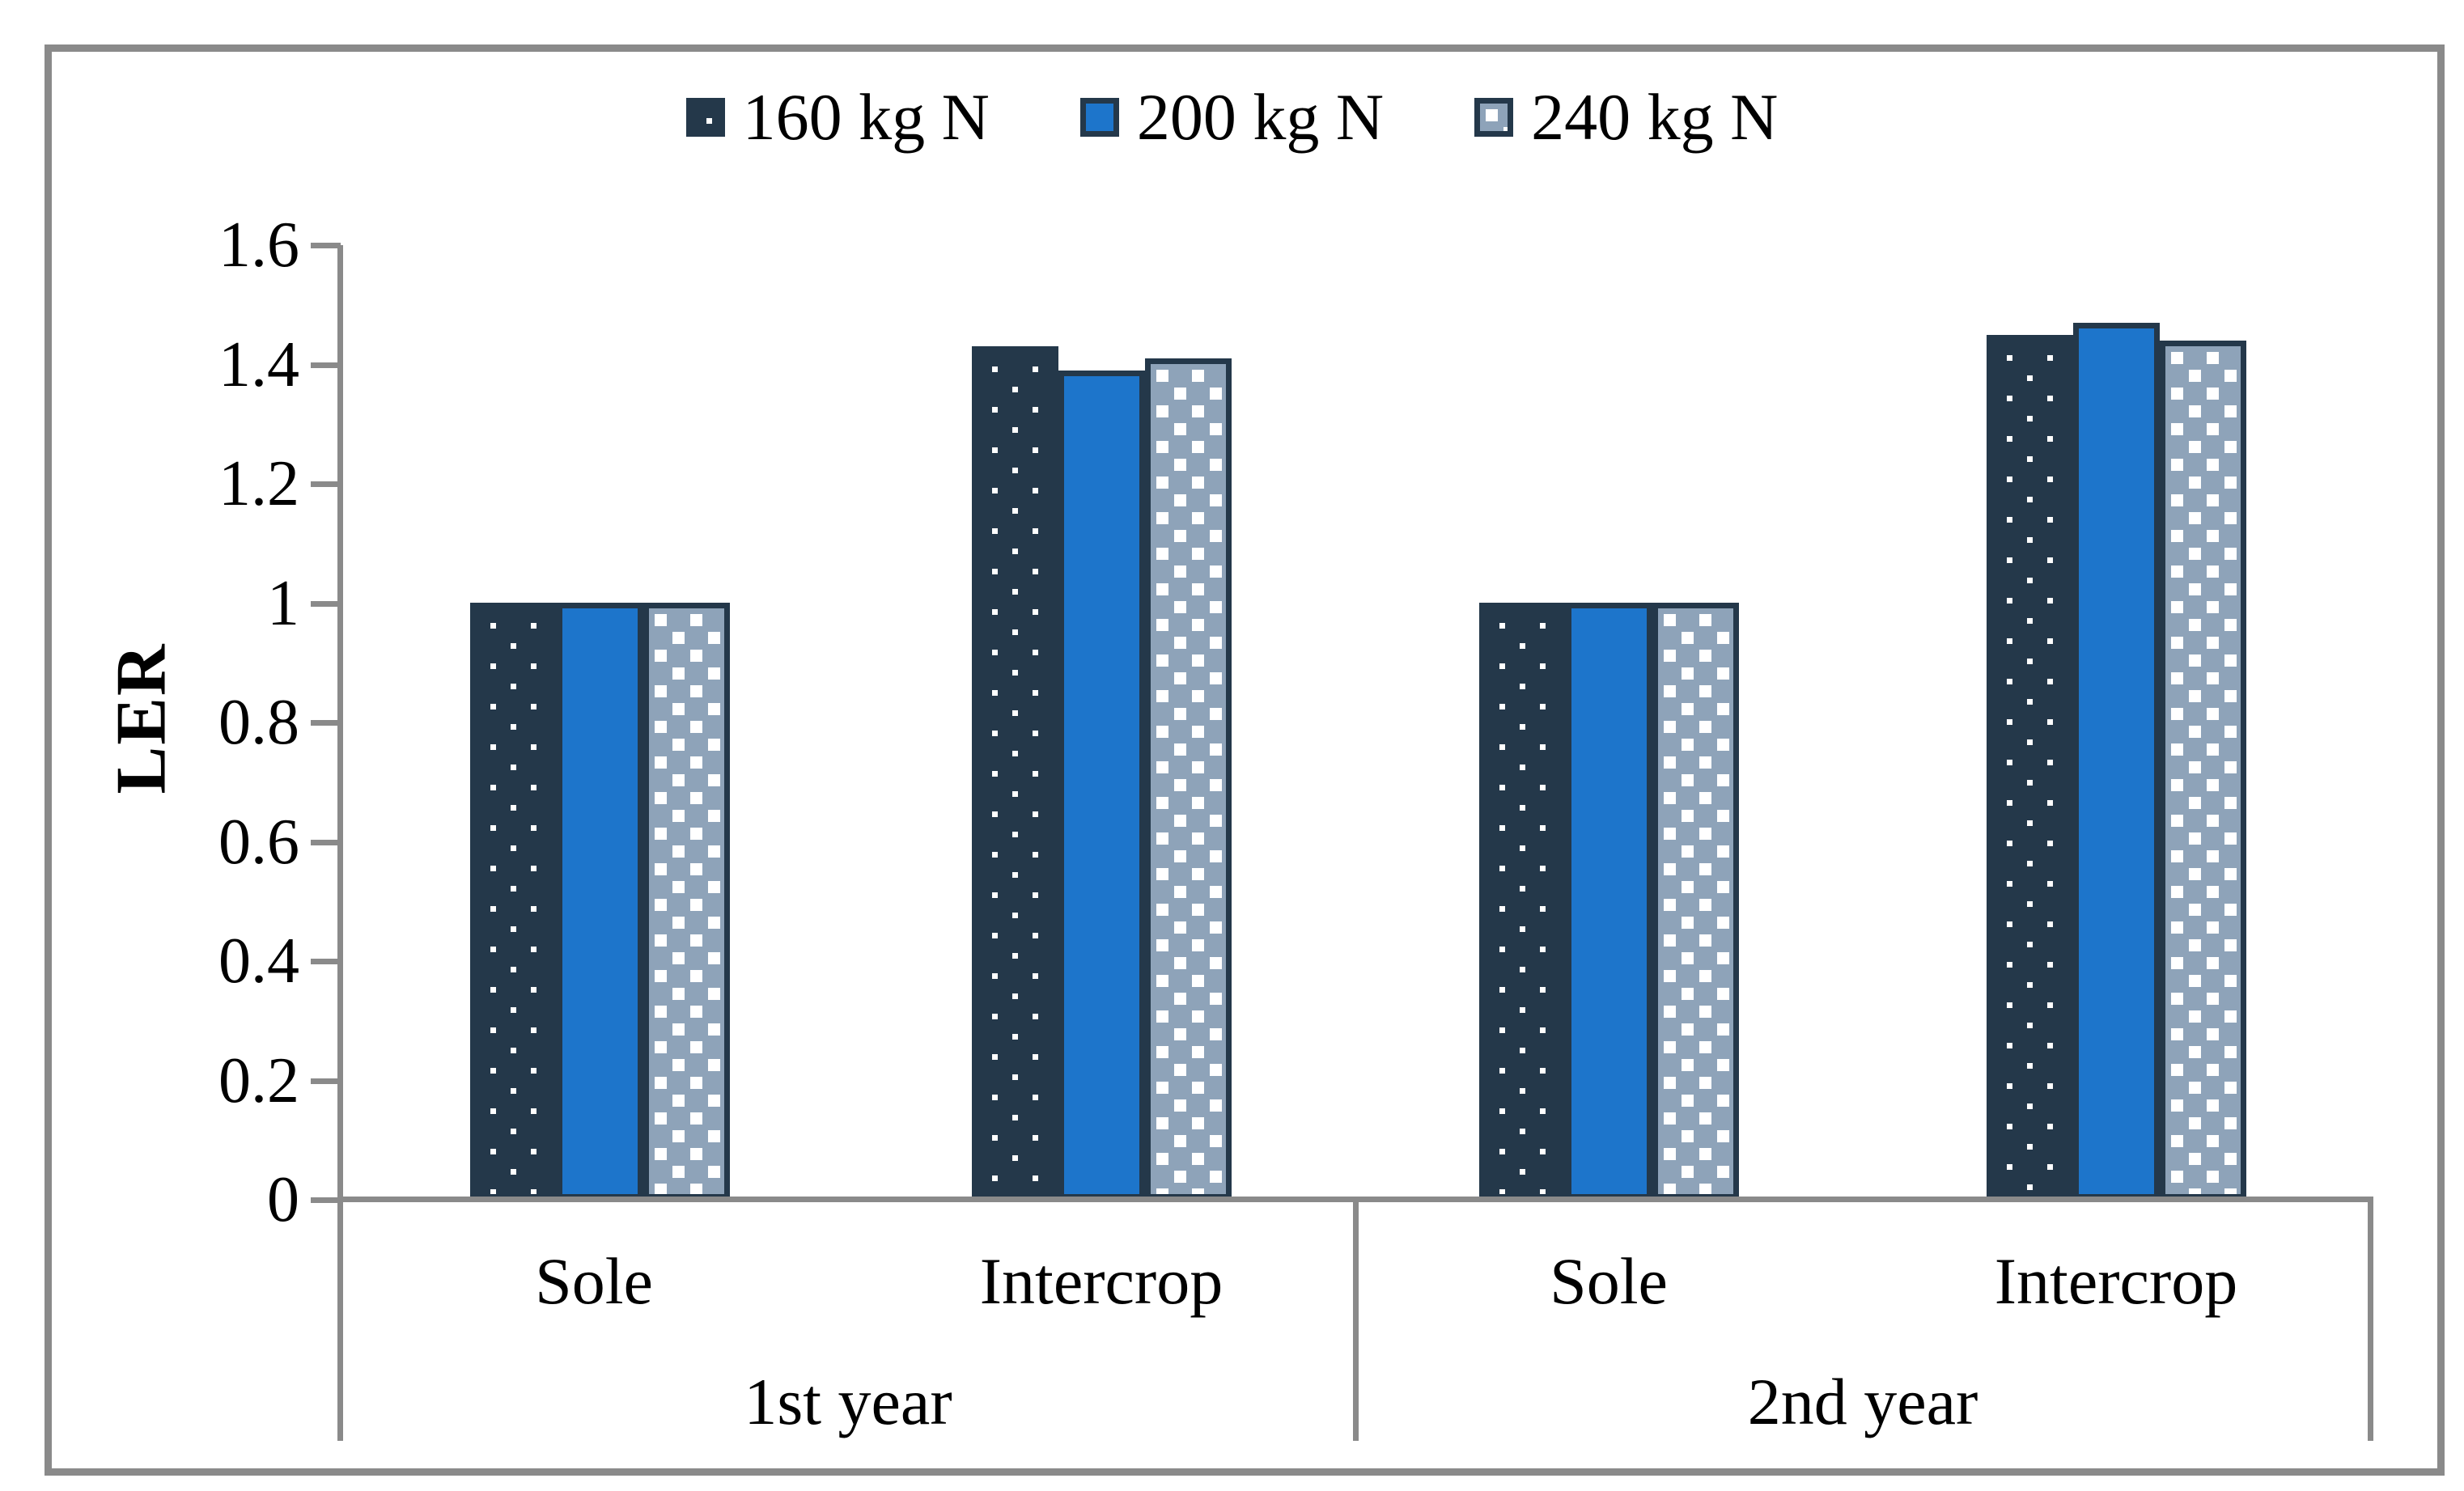 The image size is (2464, 1491). I want to click on category-label-sole-year1: Sole, so click(594, 1281).